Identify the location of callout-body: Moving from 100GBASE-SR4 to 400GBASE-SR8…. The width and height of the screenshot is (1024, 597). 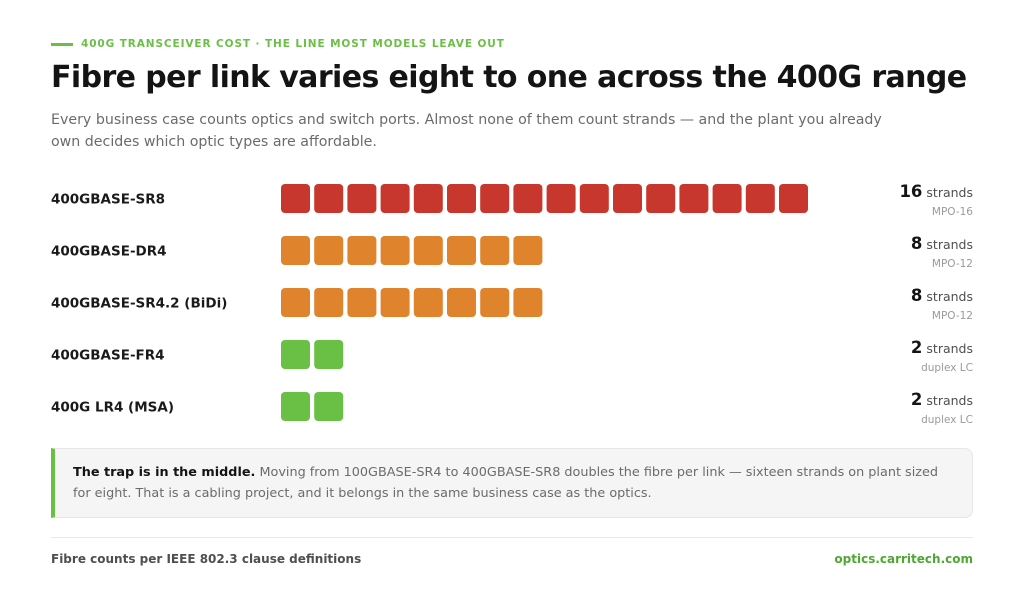
(505, 483).